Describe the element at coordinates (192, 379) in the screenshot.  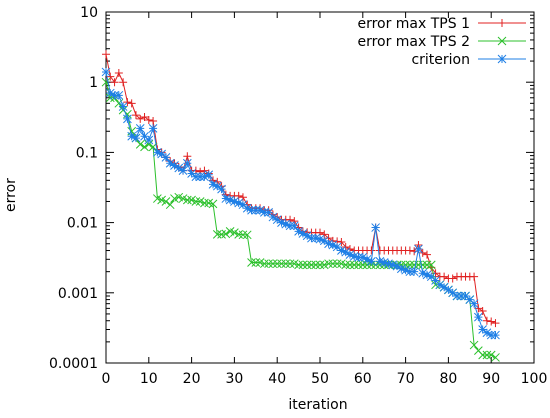
I see `x-tick-label: 20` at that location.